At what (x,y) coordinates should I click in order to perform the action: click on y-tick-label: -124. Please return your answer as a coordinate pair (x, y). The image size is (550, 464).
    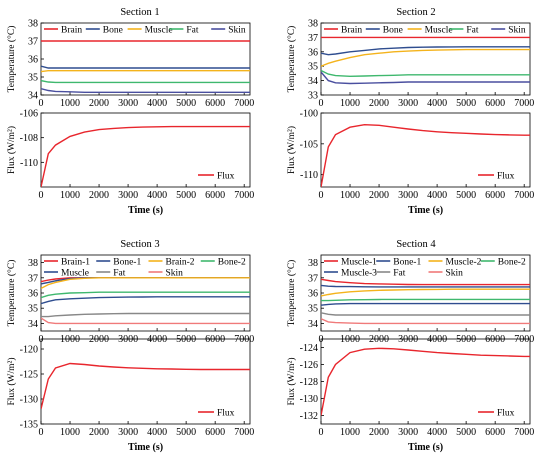
    Looking at the image, I should click on (309, 348).